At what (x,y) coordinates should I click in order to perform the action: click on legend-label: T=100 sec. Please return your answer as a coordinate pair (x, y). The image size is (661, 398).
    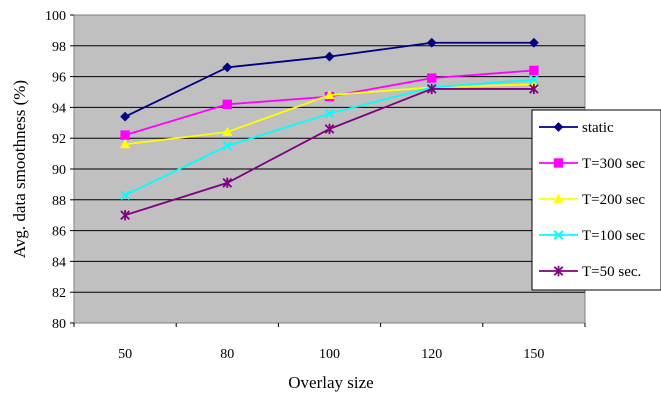
    Looking at the image, I should click on (613, 236).